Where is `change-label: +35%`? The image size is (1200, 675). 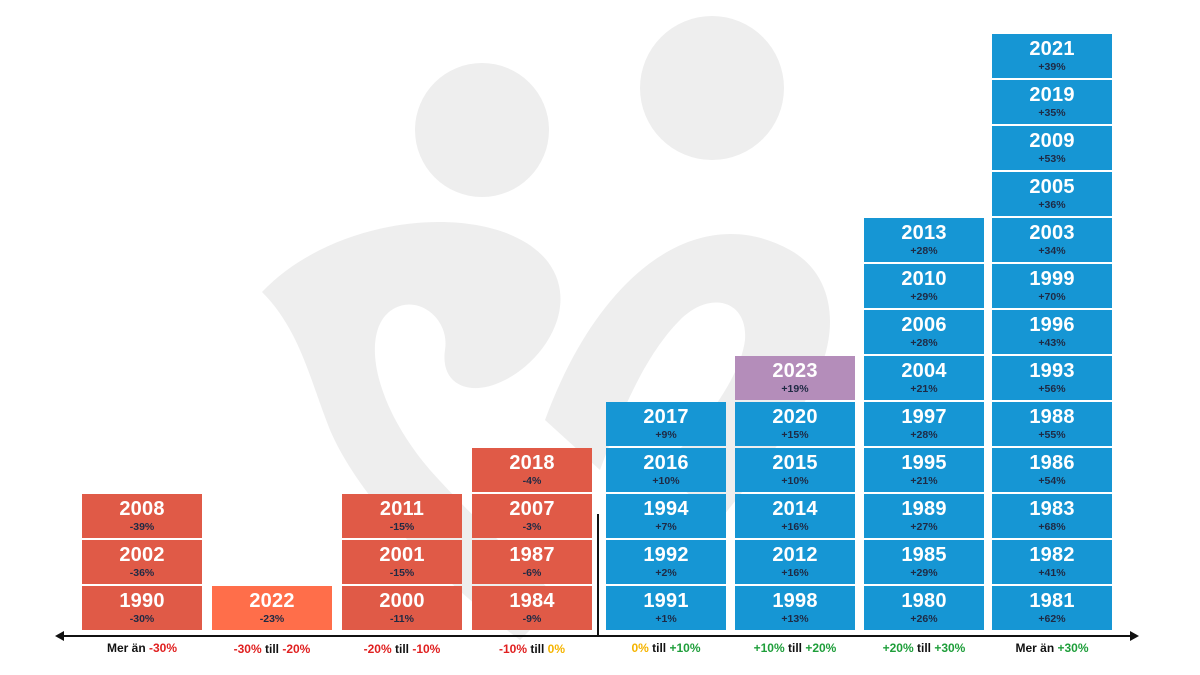 change-label: +35% is located at coordinates (1052, 113).